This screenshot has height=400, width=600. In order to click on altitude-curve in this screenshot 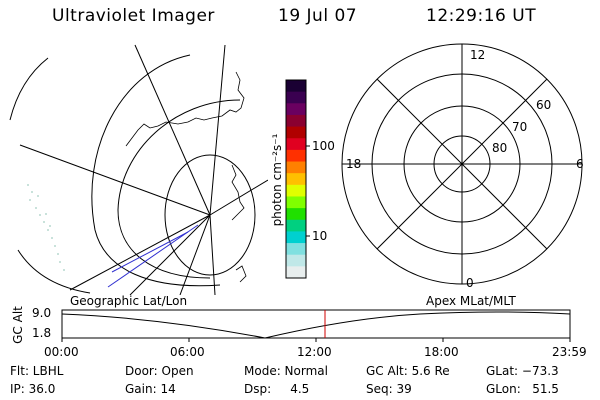, I will do `click(316, 325)`.